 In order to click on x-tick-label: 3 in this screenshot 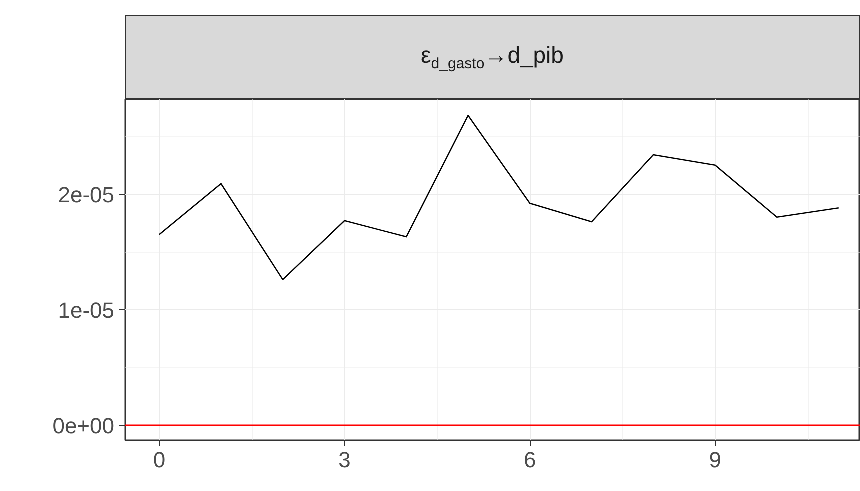, I will do `click(344, 460)`.